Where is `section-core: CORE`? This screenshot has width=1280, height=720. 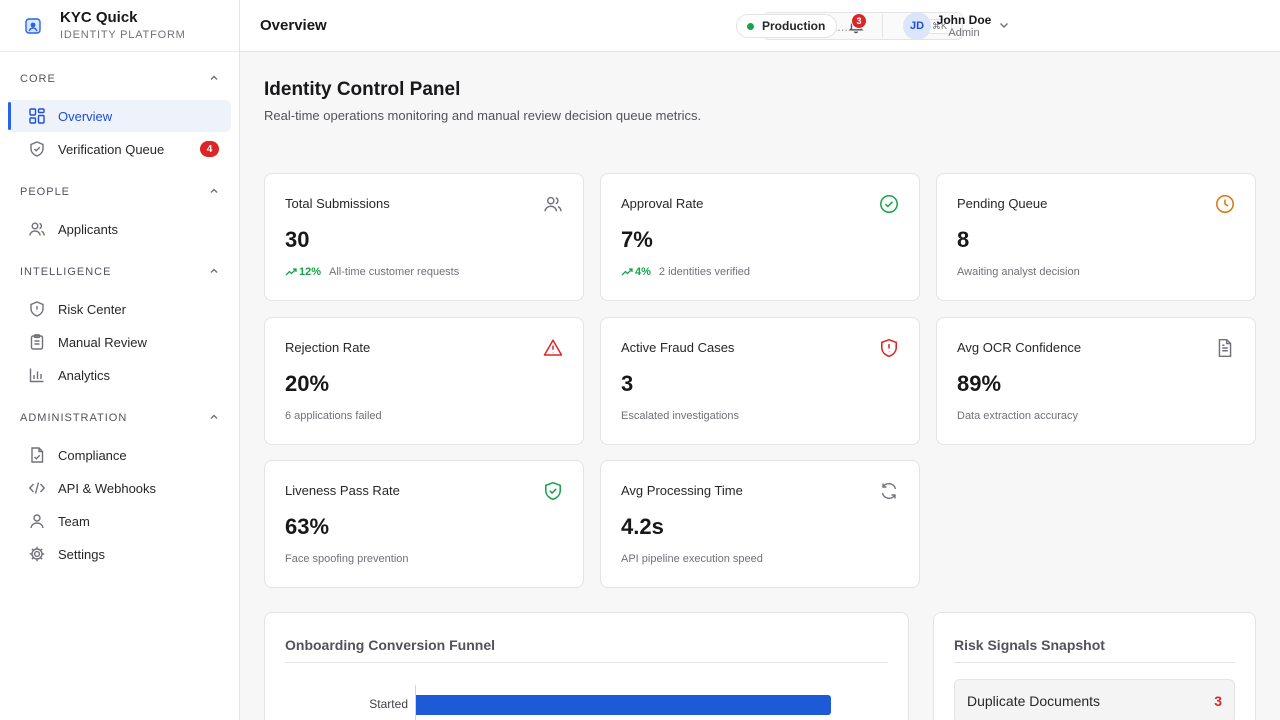
section-core: CORE is located at coordinates (119, 79).